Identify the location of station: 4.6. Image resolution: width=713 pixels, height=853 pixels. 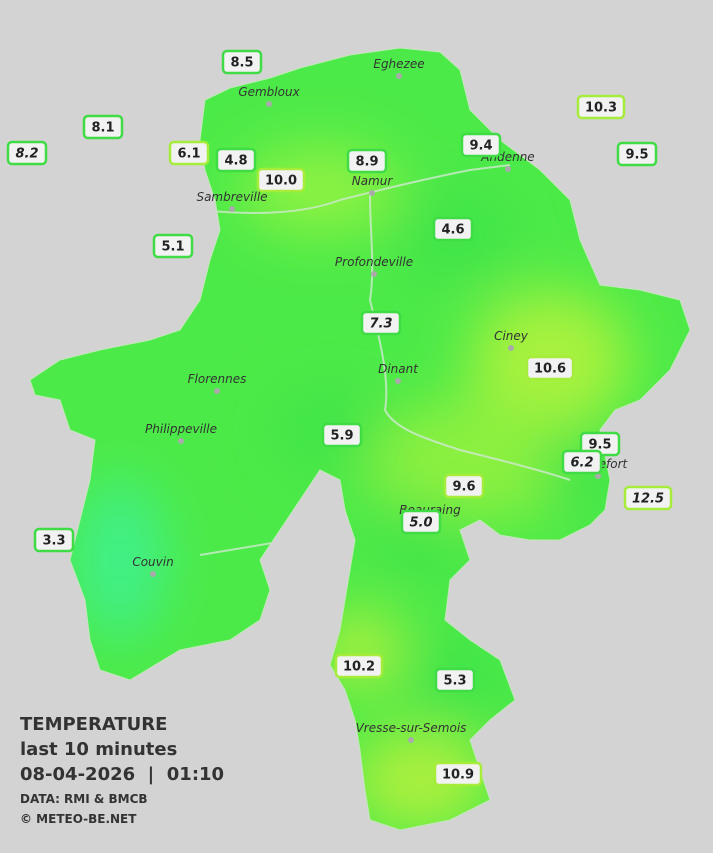
(453, 229).